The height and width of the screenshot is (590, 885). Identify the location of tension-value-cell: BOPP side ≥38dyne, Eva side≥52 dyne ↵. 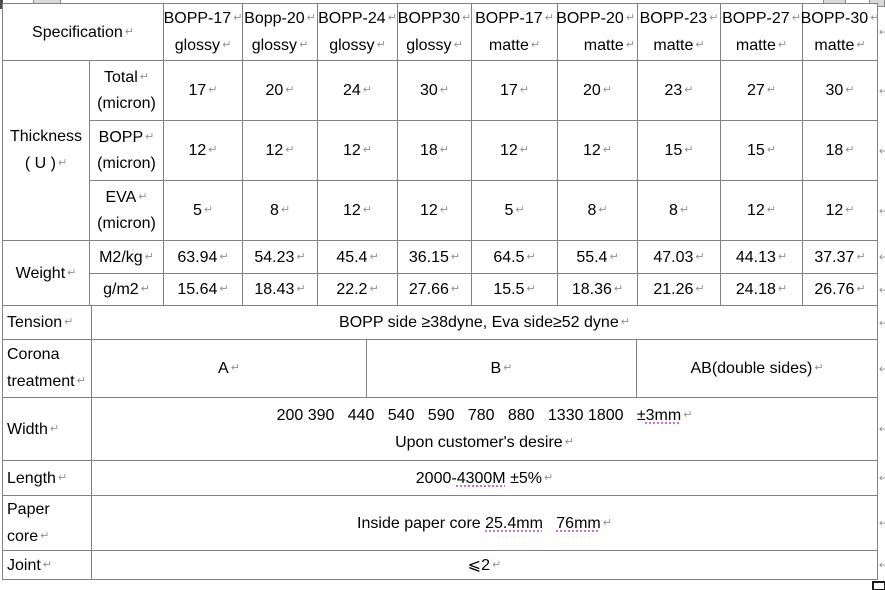
(484, 322).